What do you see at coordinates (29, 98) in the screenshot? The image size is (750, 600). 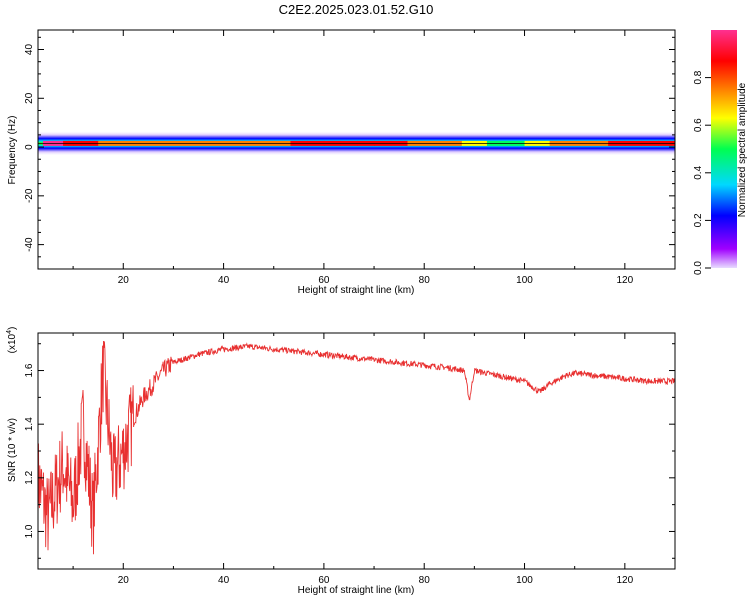 I see `y-tick-label: 20` at bounding box center [29, 98].